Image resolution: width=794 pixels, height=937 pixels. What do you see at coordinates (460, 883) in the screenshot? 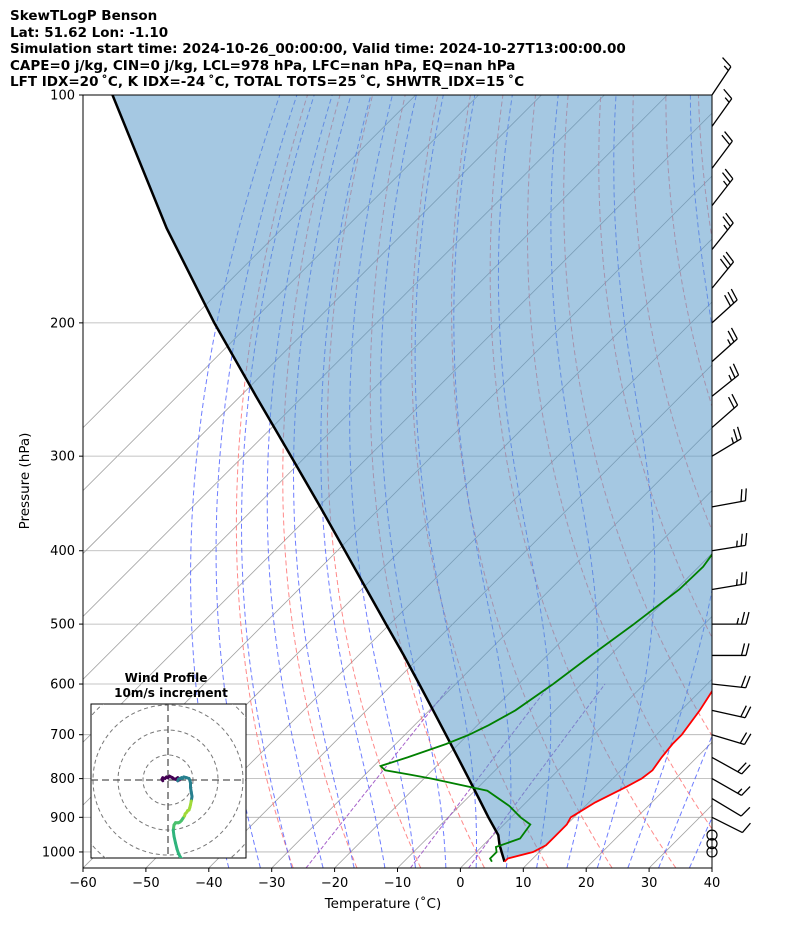
I see `x-tick-label: 0` at bounding box center [460, 883].